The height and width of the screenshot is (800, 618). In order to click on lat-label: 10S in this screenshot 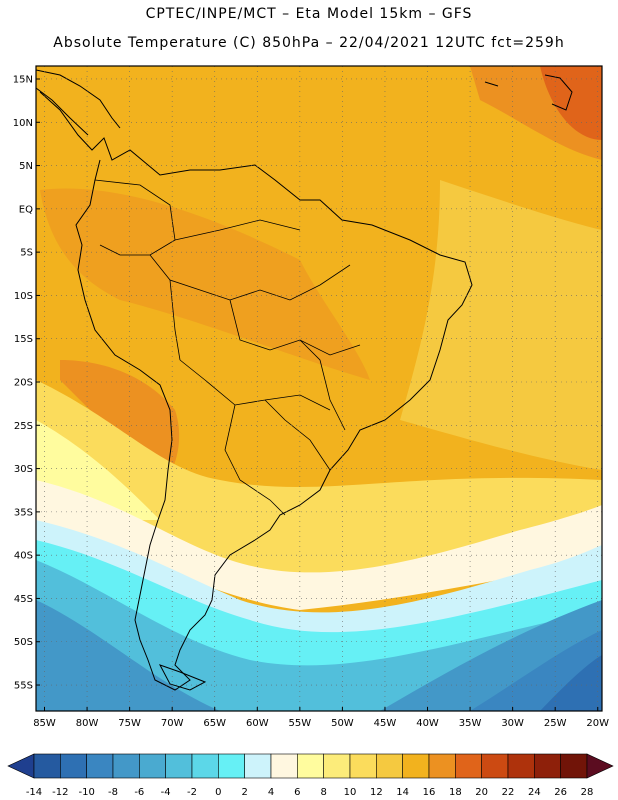, I will do `click(23, 296)`.